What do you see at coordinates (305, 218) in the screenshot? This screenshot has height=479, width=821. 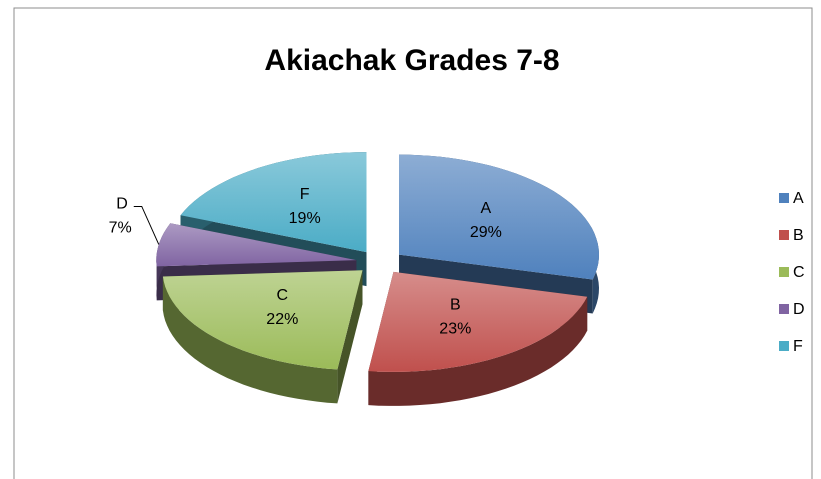 I see `data-label-value: 19%` at bounding box center [305, 218].